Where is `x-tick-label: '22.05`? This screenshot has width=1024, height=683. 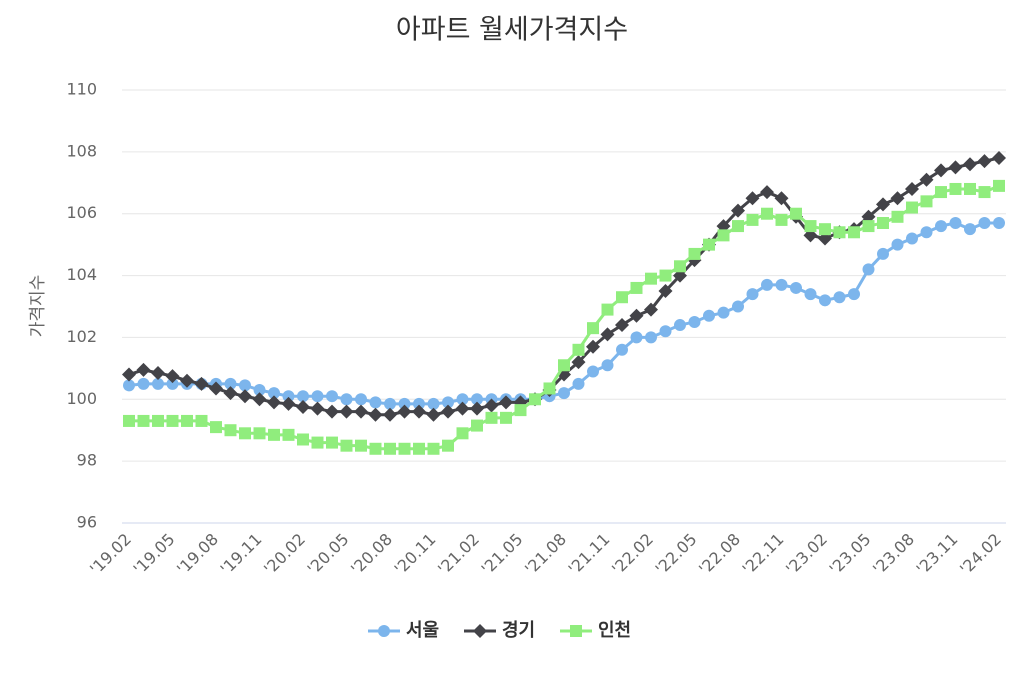
x-tick-label: '22.05 is located at coordinates (676, 554).